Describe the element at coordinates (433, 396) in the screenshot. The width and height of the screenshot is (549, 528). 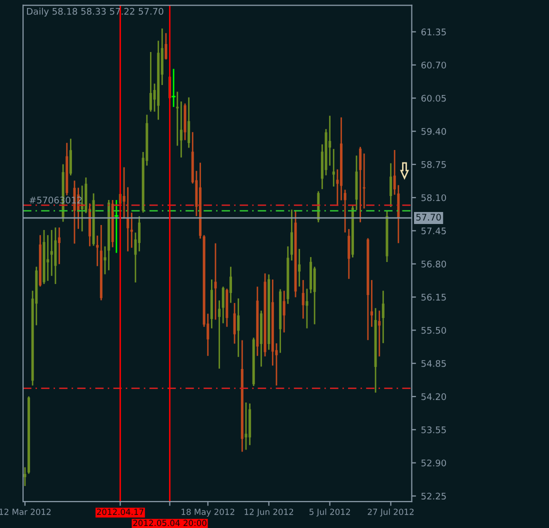
I see `y-tick-label: 54.20` at that location.